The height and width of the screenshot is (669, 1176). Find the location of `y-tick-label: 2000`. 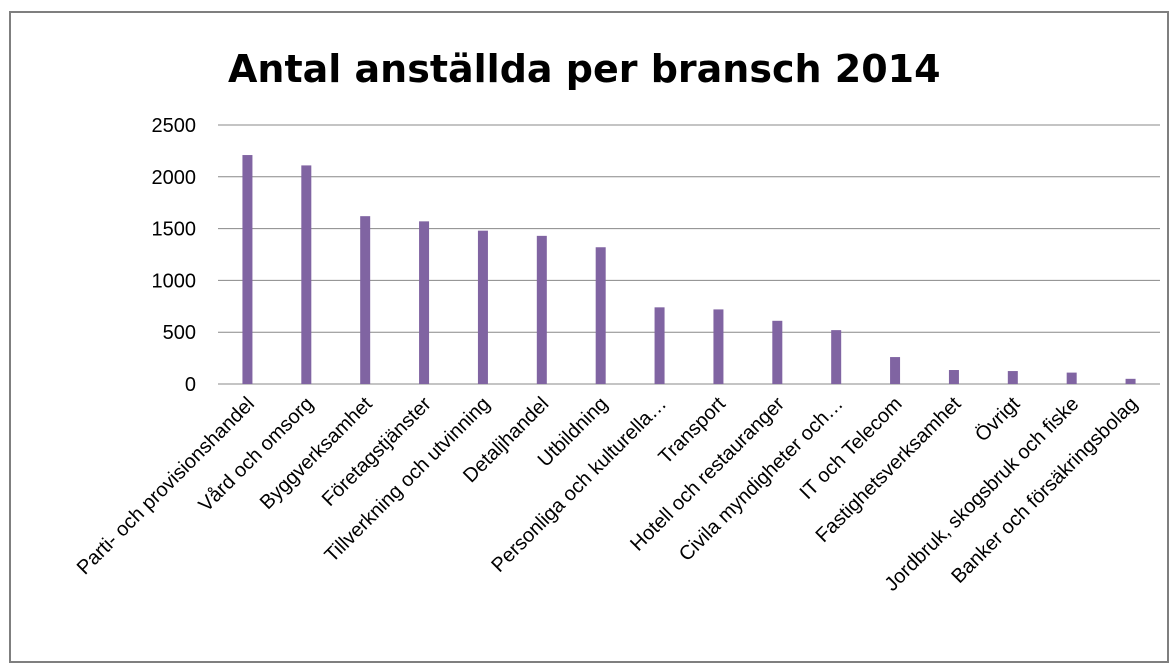

y-tick-label: 2000 is located at coordinates (174, 178).